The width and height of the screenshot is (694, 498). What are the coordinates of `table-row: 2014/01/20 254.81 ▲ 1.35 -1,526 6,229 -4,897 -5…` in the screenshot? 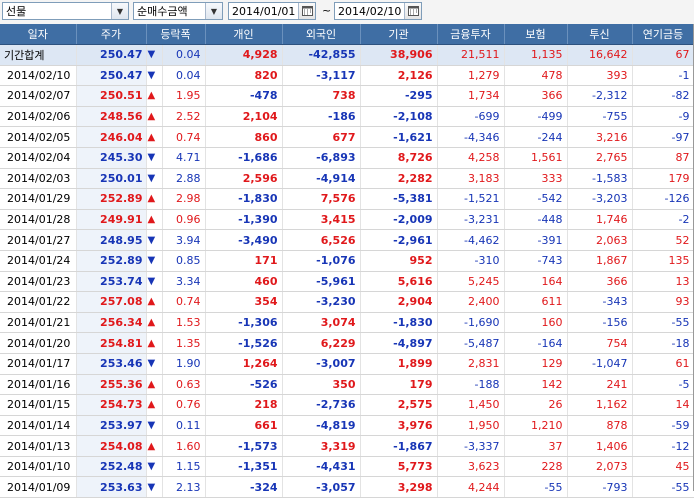 It's located at (347, 343).